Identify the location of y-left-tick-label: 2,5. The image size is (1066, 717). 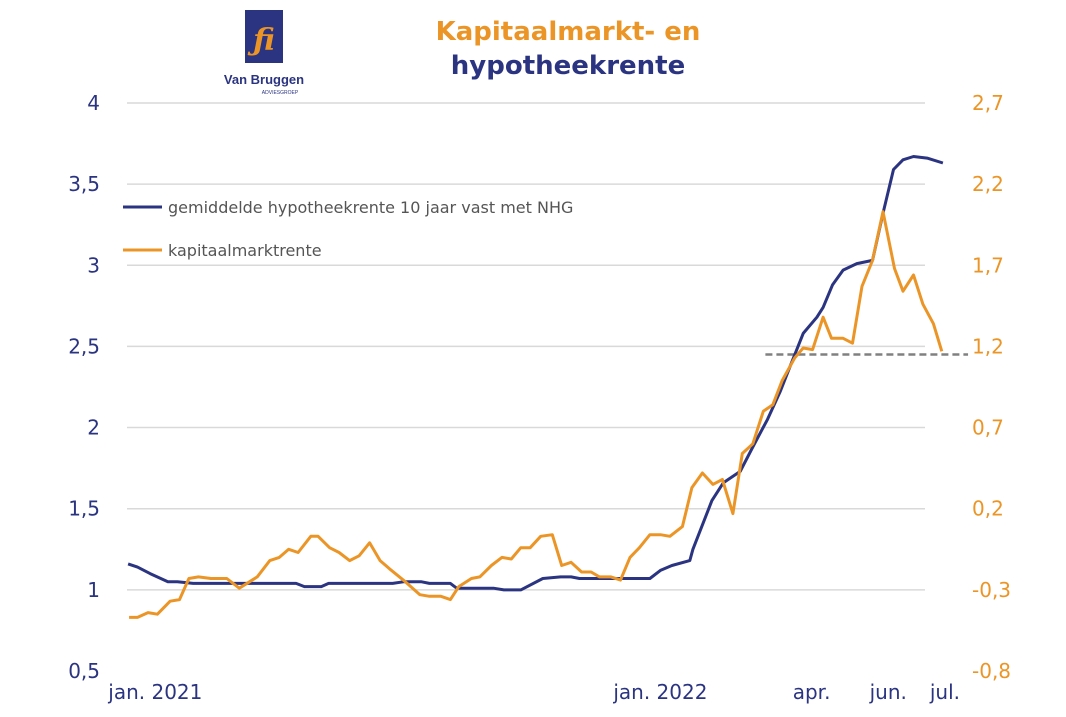
(84, 346).